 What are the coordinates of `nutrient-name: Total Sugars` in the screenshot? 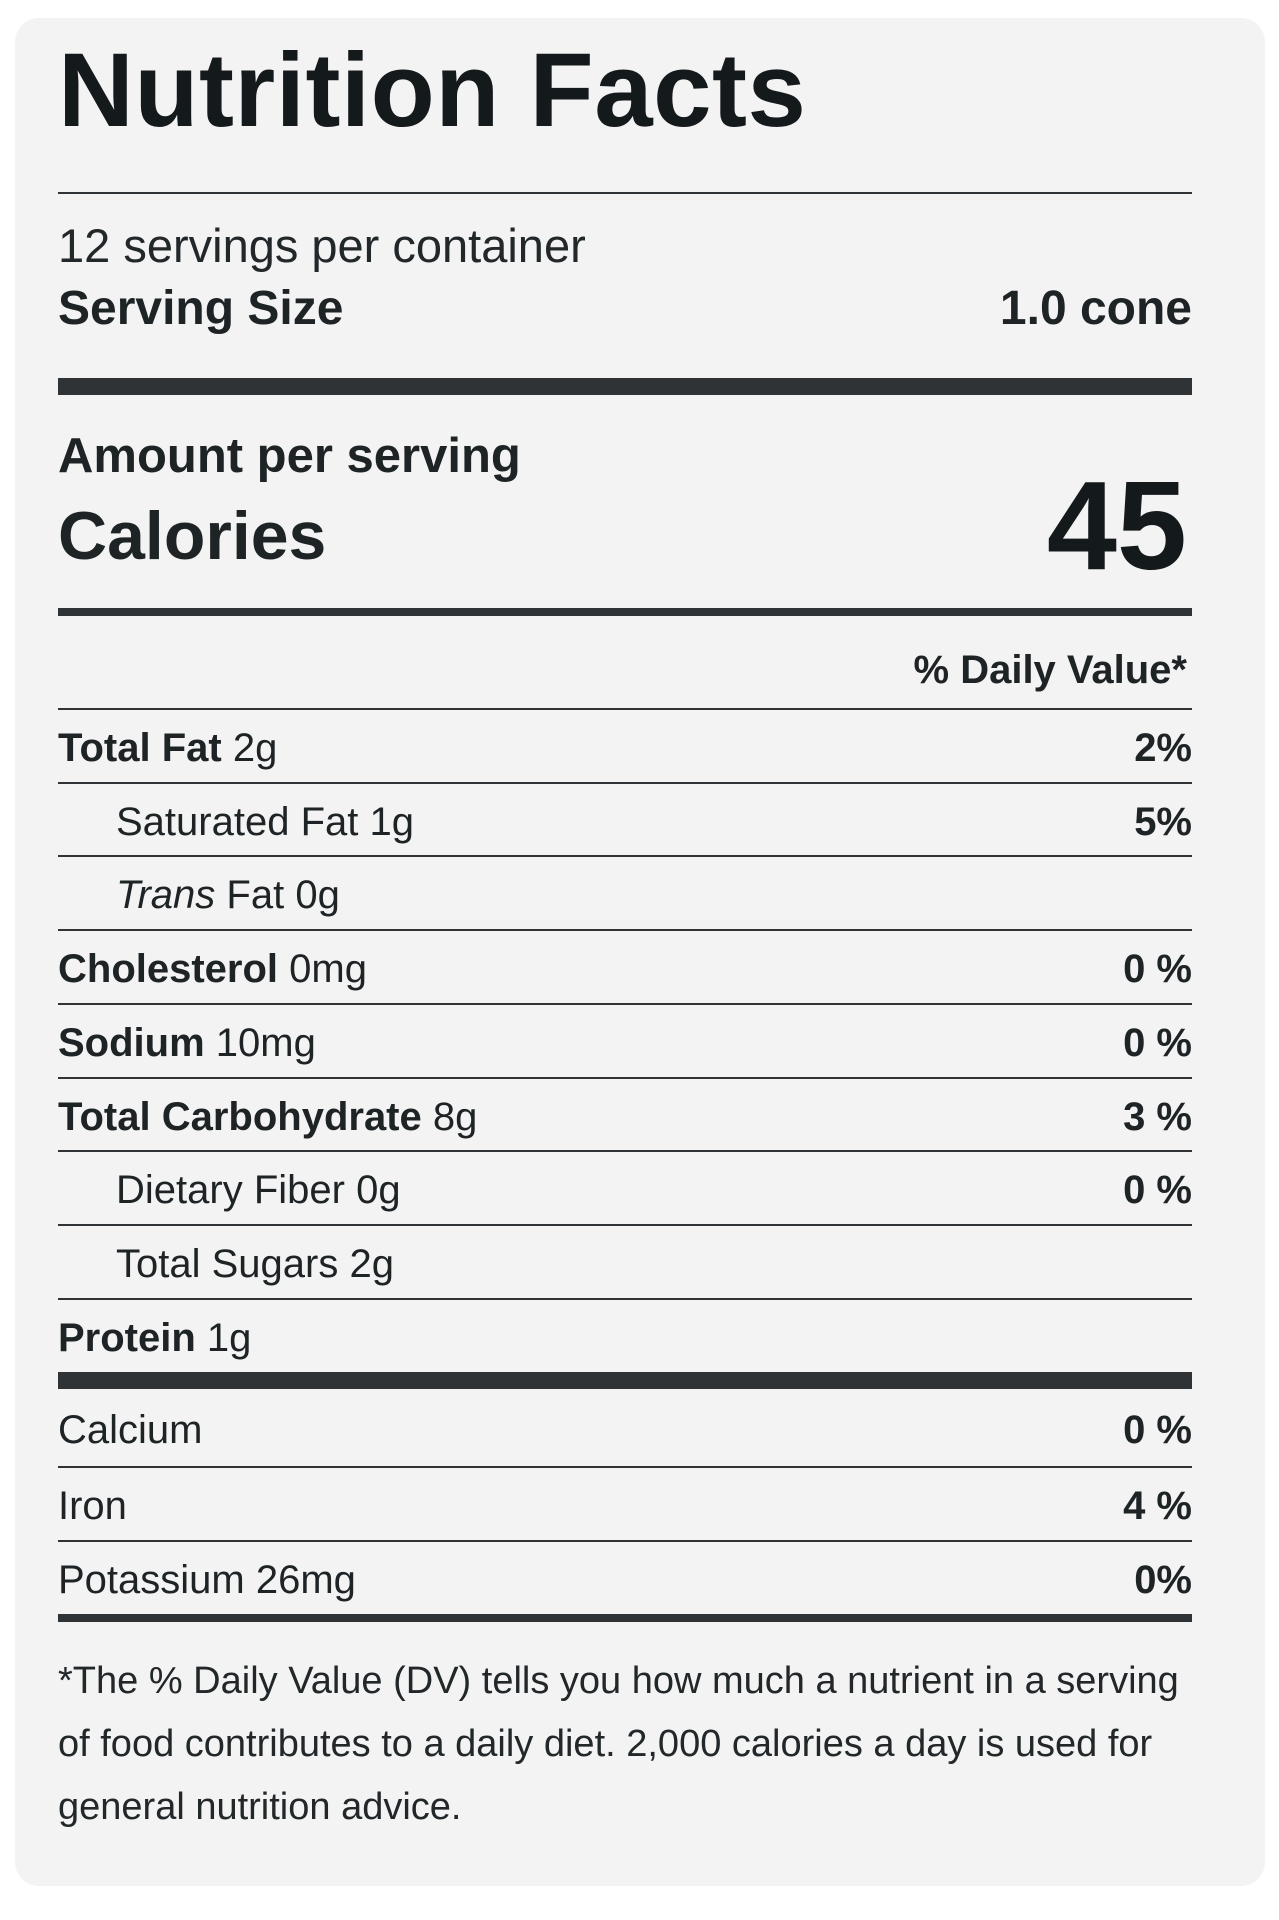 It's located at (227, 1264).